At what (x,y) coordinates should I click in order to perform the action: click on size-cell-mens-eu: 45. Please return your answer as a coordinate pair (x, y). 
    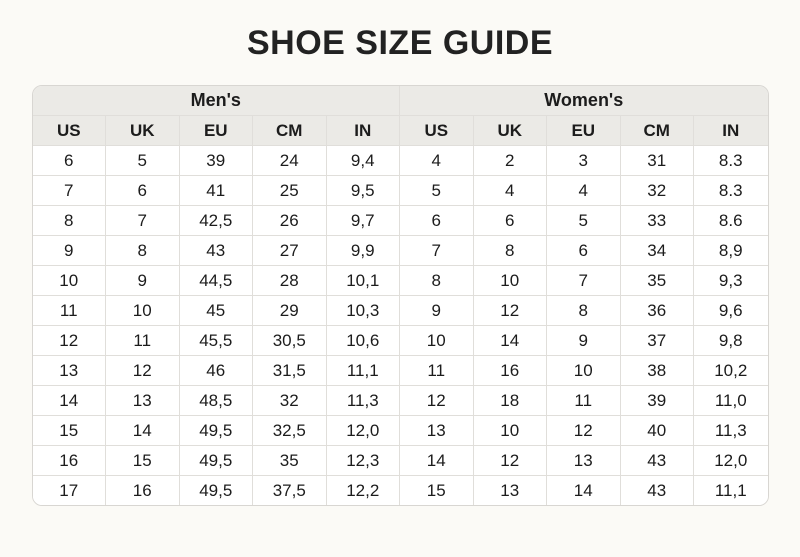
    Looking at the image, I should click on (216, 311).